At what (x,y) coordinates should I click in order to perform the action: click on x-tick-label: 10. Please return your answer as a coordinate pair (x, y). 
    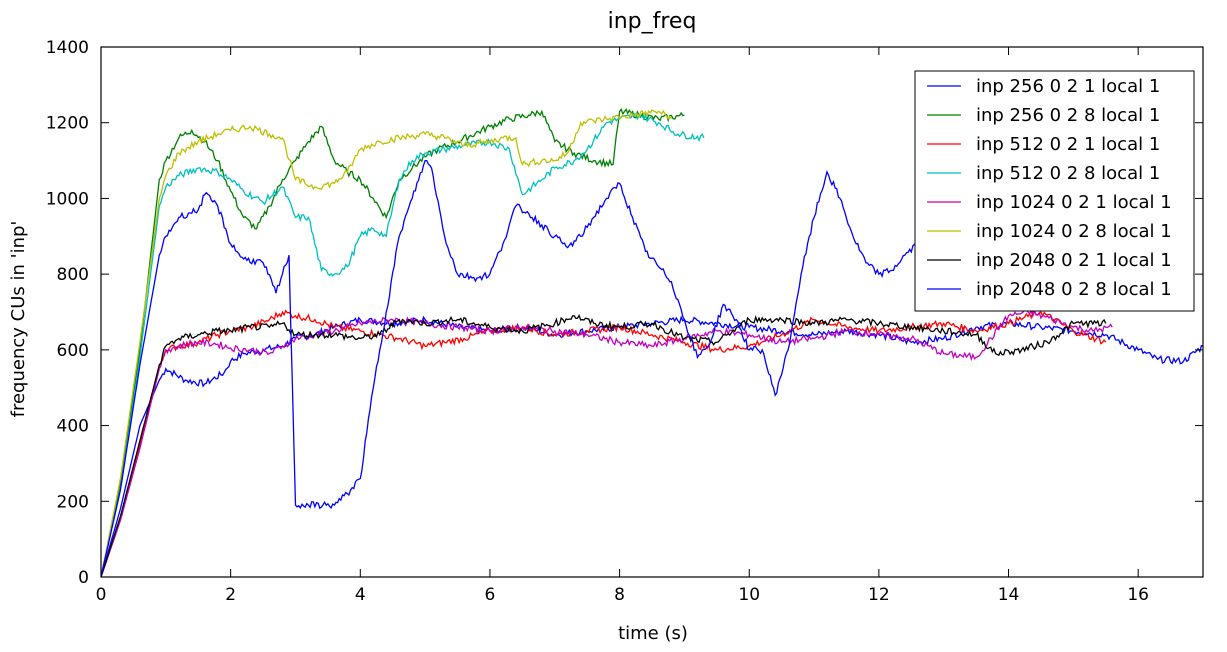
    Looking at the image, I should click on (749, 595).